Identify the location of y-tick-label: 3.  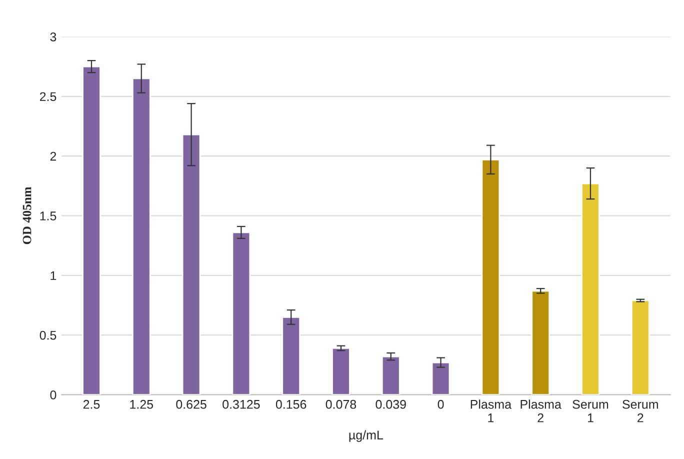
(53, 37).